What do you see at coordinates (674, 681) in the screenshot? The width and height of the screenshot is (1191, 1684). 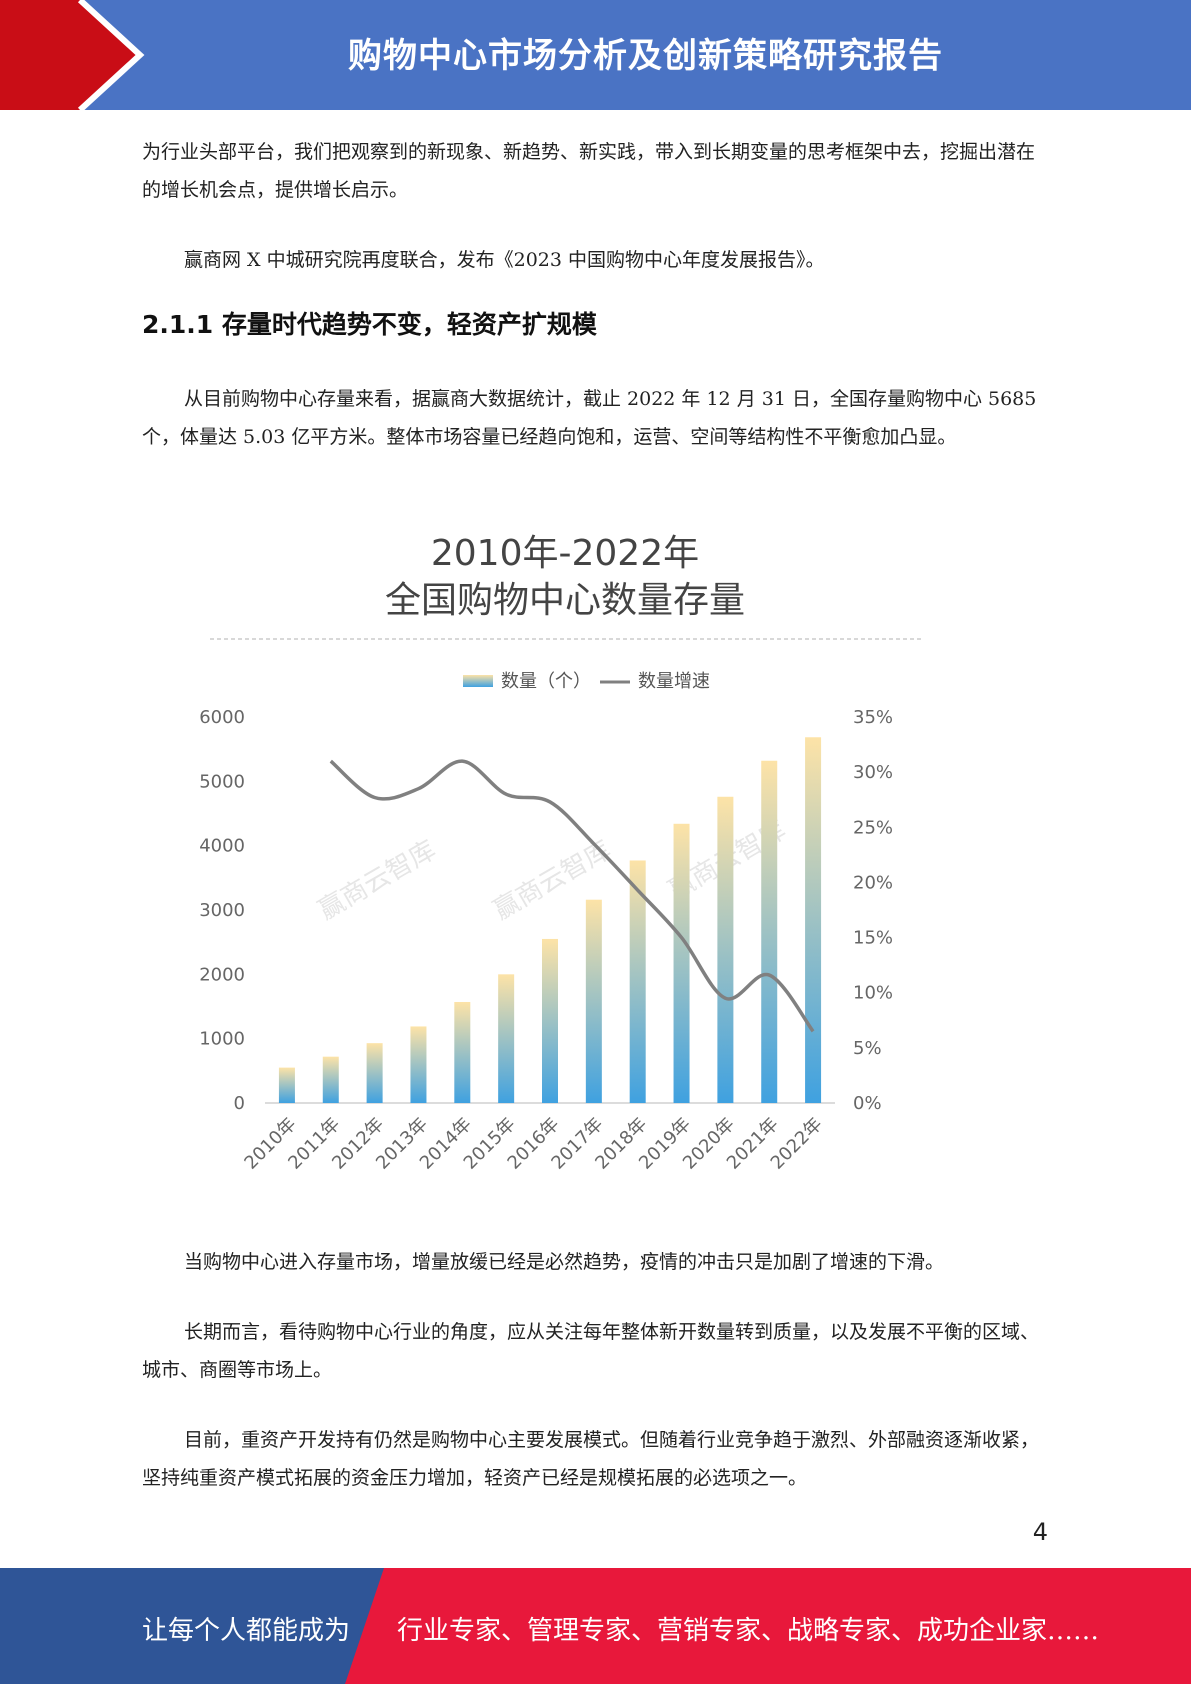 I see `legend-line-label: 数量增速` at bounding box center [674, 681].